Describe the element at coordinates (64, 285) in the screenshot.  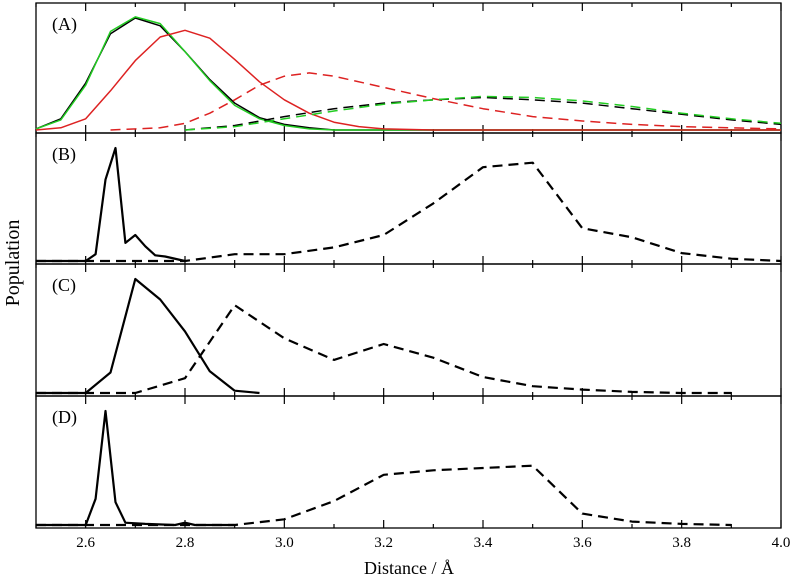
I see `panel-label: (C)` at that location.